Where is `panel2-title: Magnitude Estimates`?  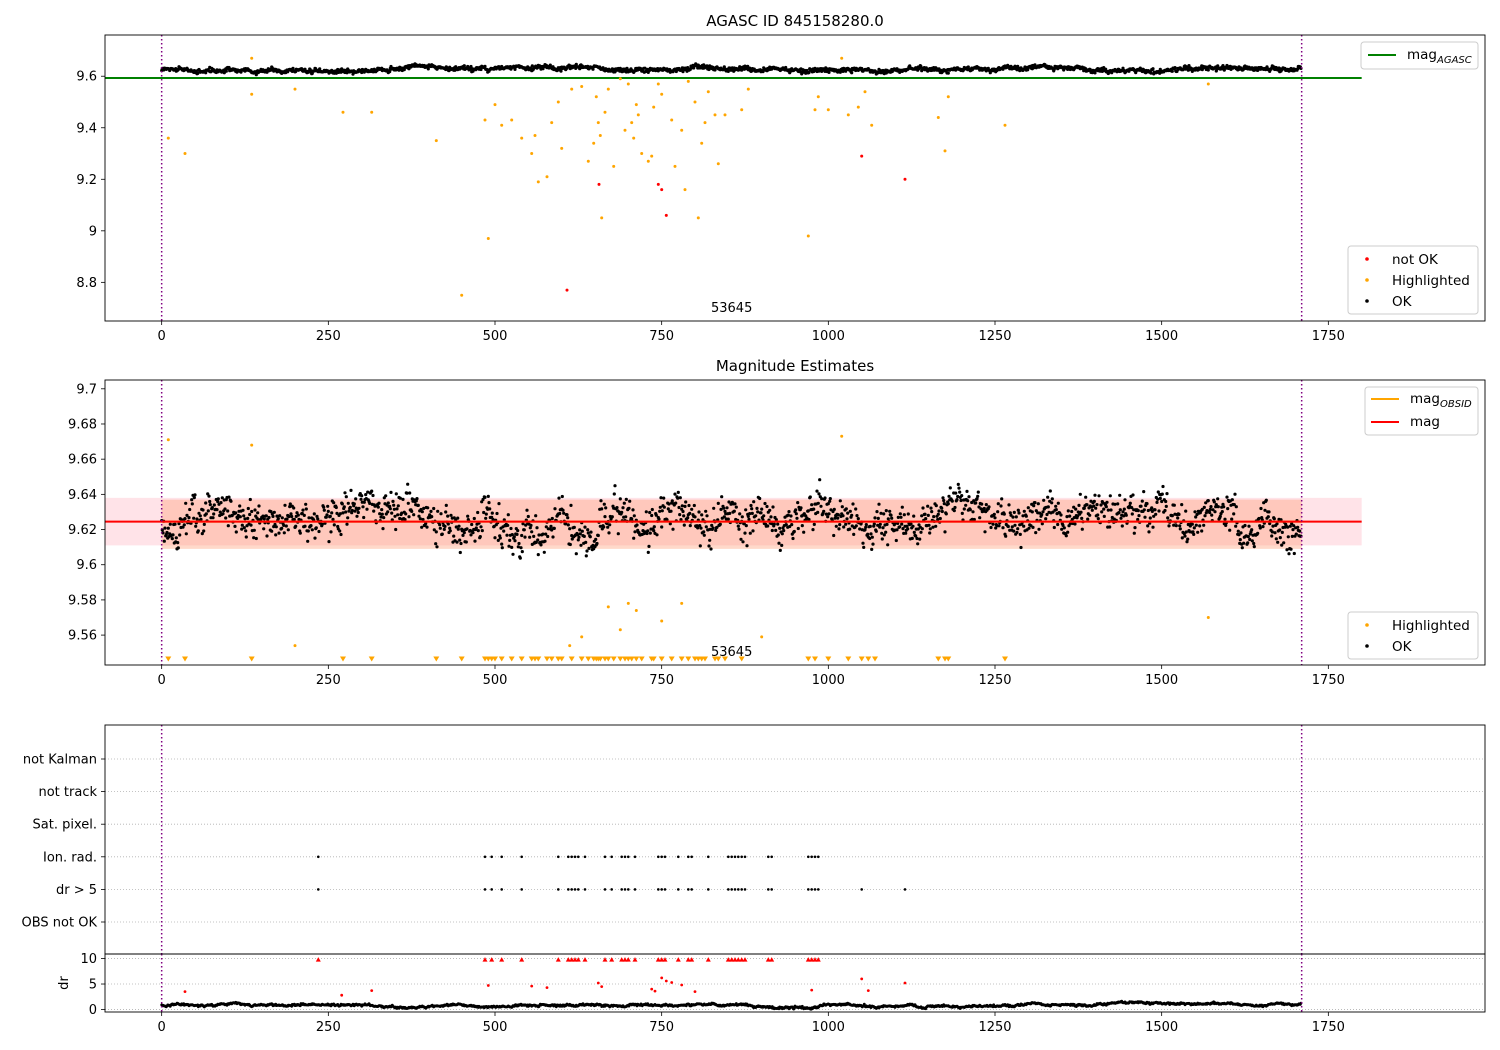 panel2-title: Magnitude Estimates is located at coordinates (795, 366).